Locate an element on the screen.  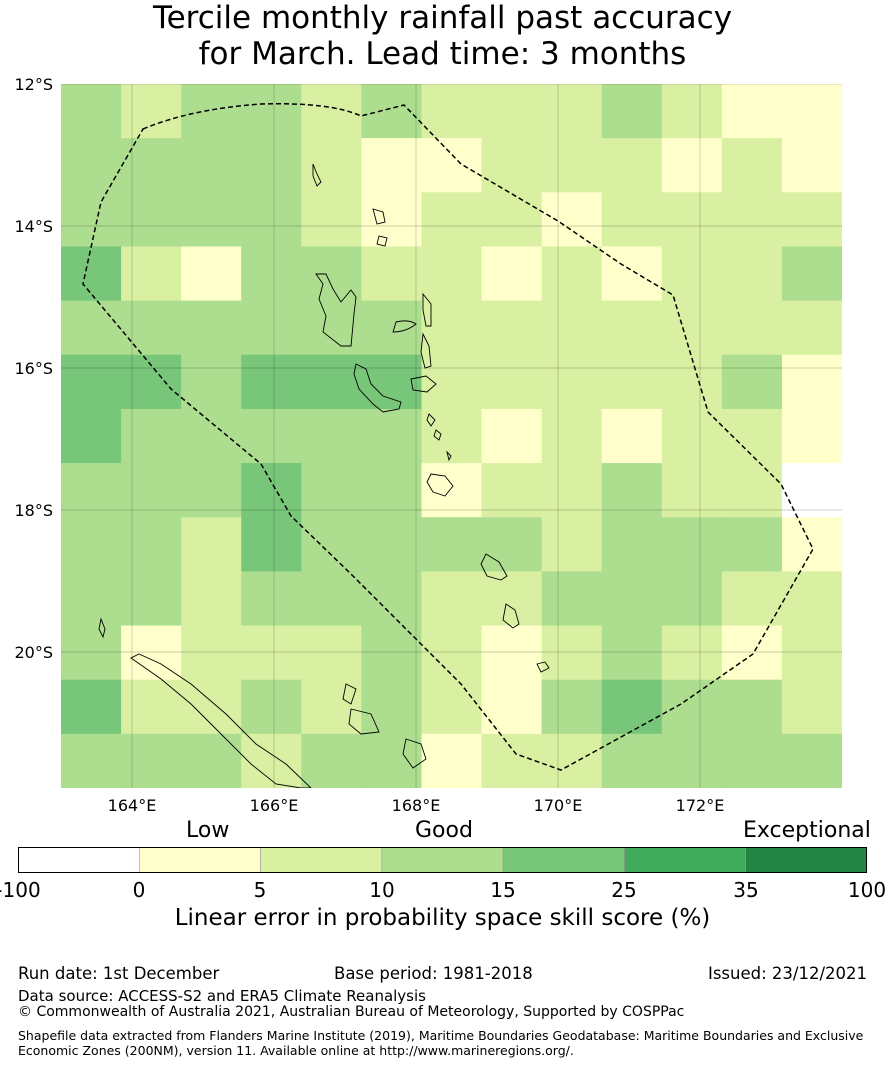
colorbar-tick-100: 100 is located at coordinates (866, 890).